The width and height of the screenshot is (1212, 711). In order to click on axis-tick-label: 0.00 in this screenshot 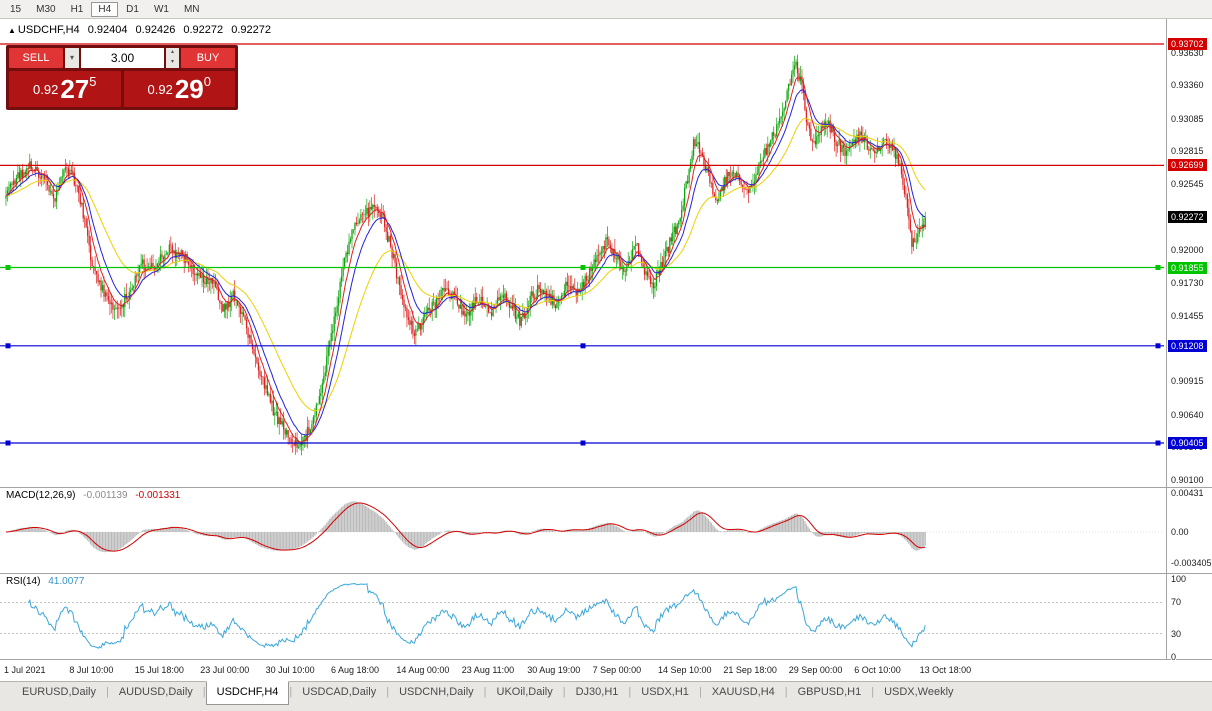, I will do `click(1180, 532)`.